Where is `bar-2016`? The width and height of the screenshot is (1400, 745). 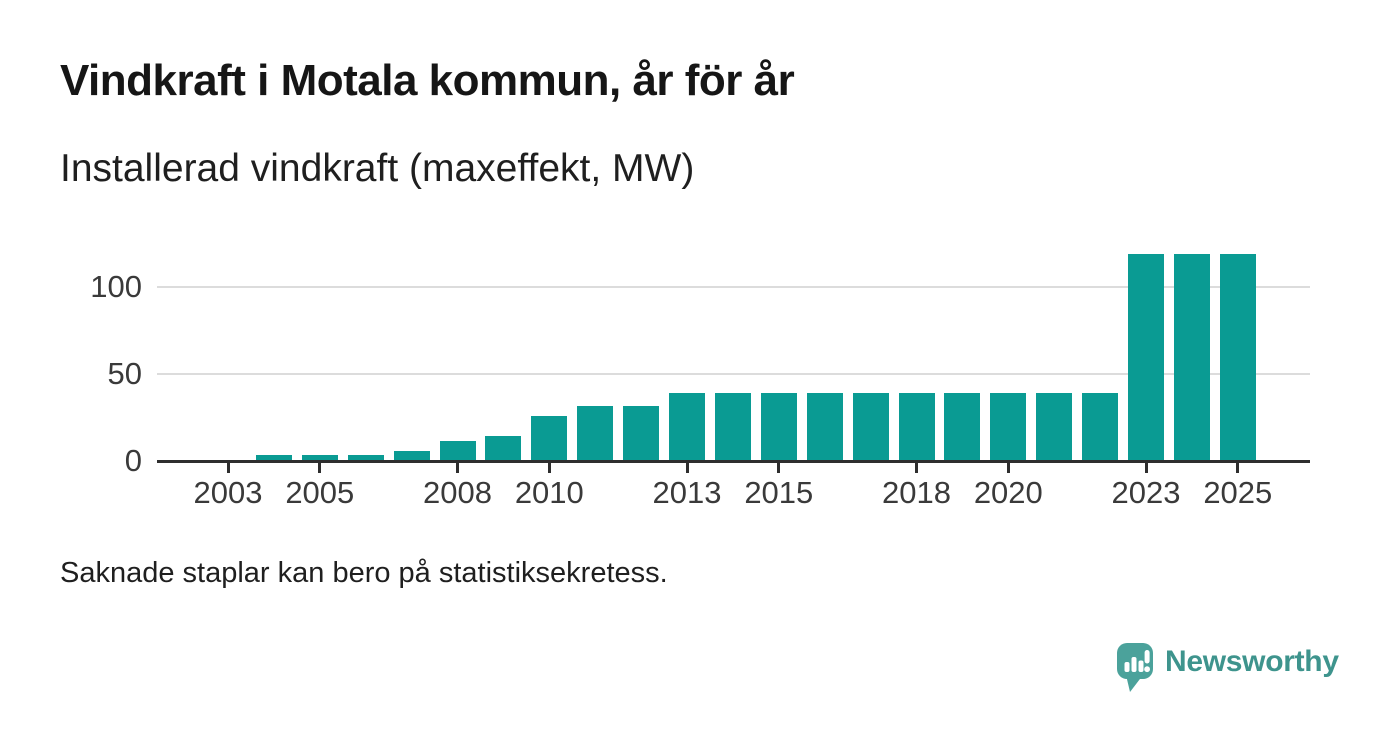
bar-2016 is located at coordinates (824, 427).